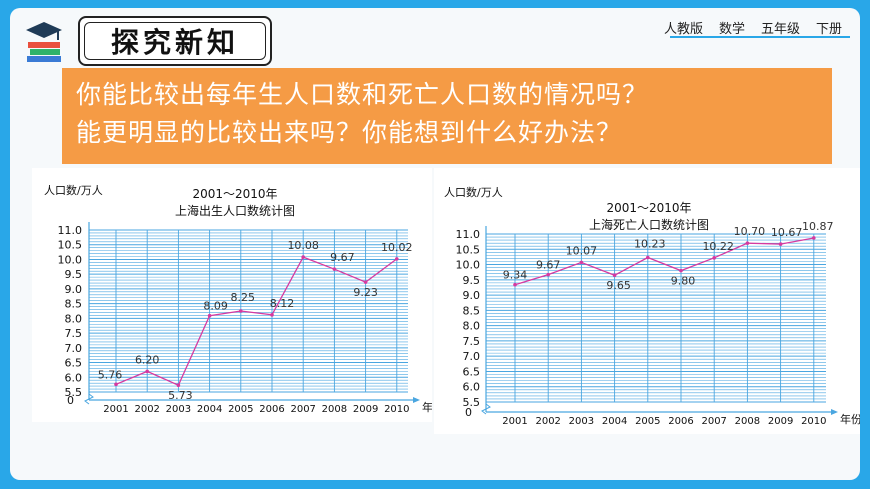  I want to click on tag-grade: 五年级, so click(780, 29).